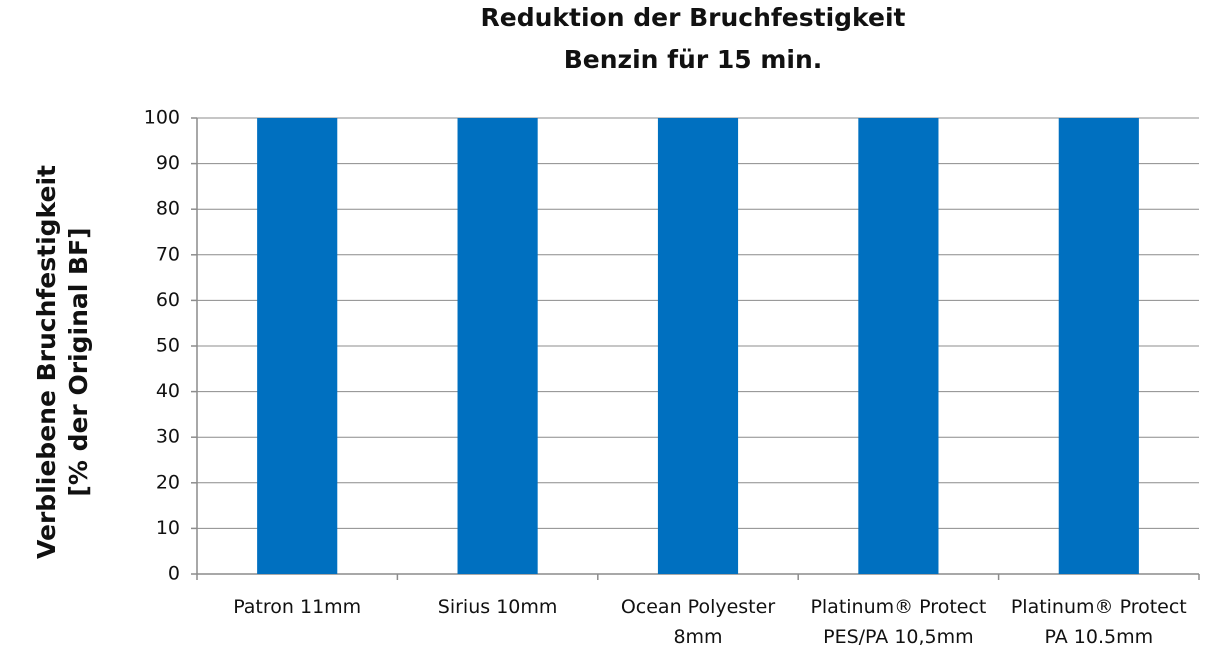  What do you see at coordinates (174, 574) in the screenshot?
I see `y-tick-label: 0` at bounding box center [174, 574].